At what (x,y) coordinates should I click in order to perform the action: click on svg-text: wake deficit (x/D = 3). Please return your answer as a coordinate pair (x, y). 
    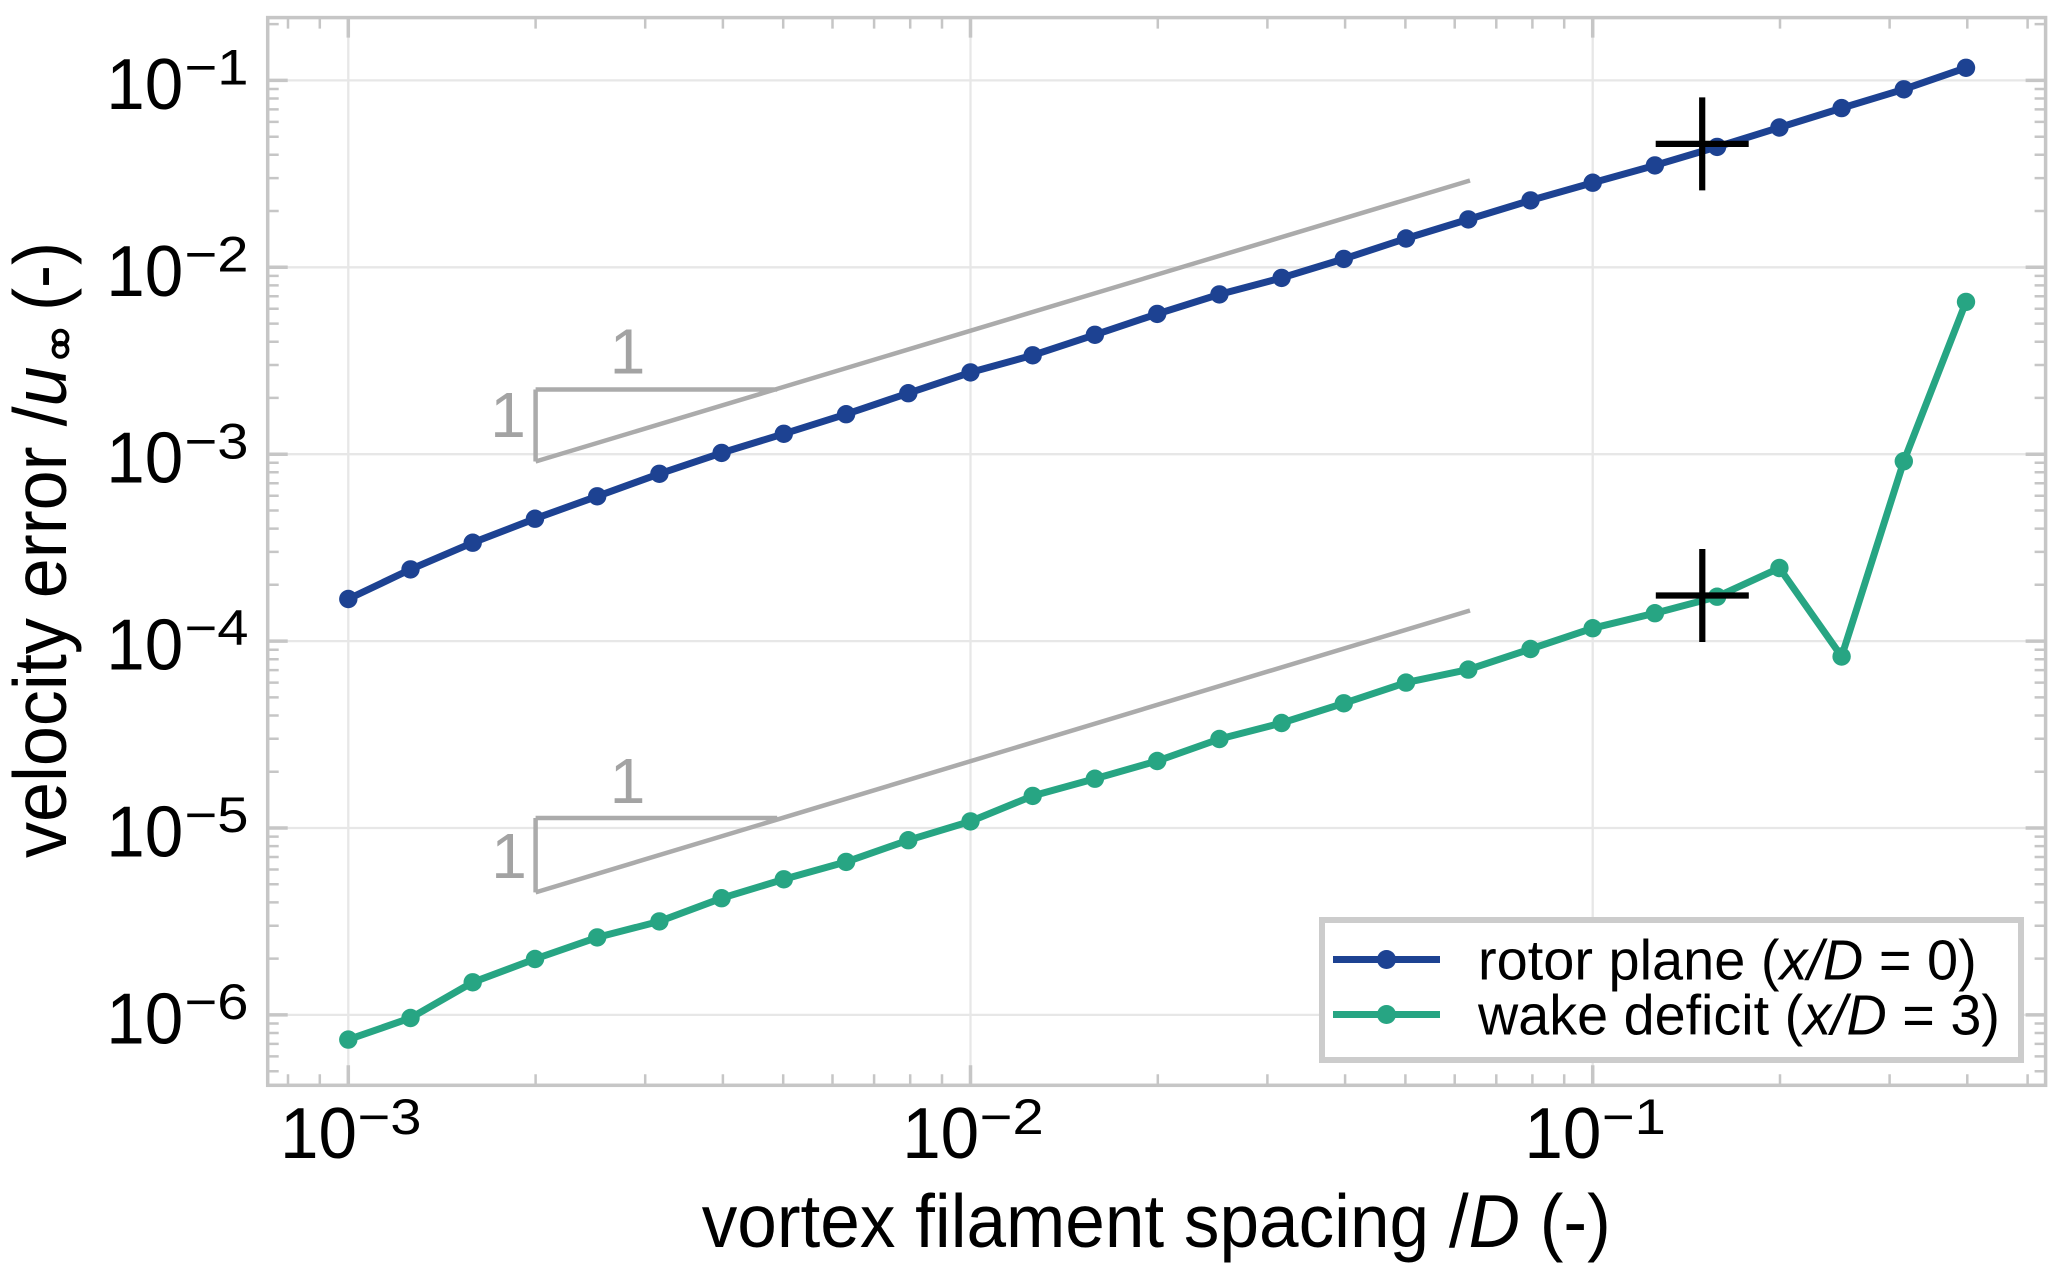
    Looking at the image, I should click on (1738, 1015).